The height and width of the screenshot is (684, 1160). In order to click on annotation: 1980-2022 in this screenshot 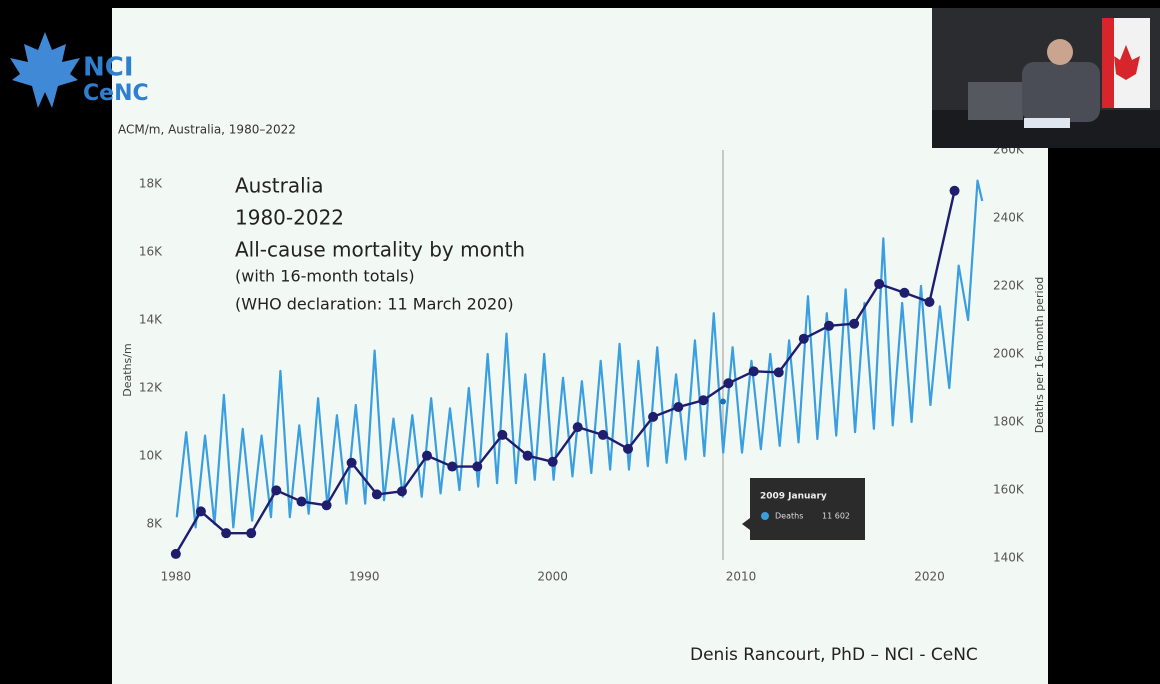, I will do `click(289, 218)`.